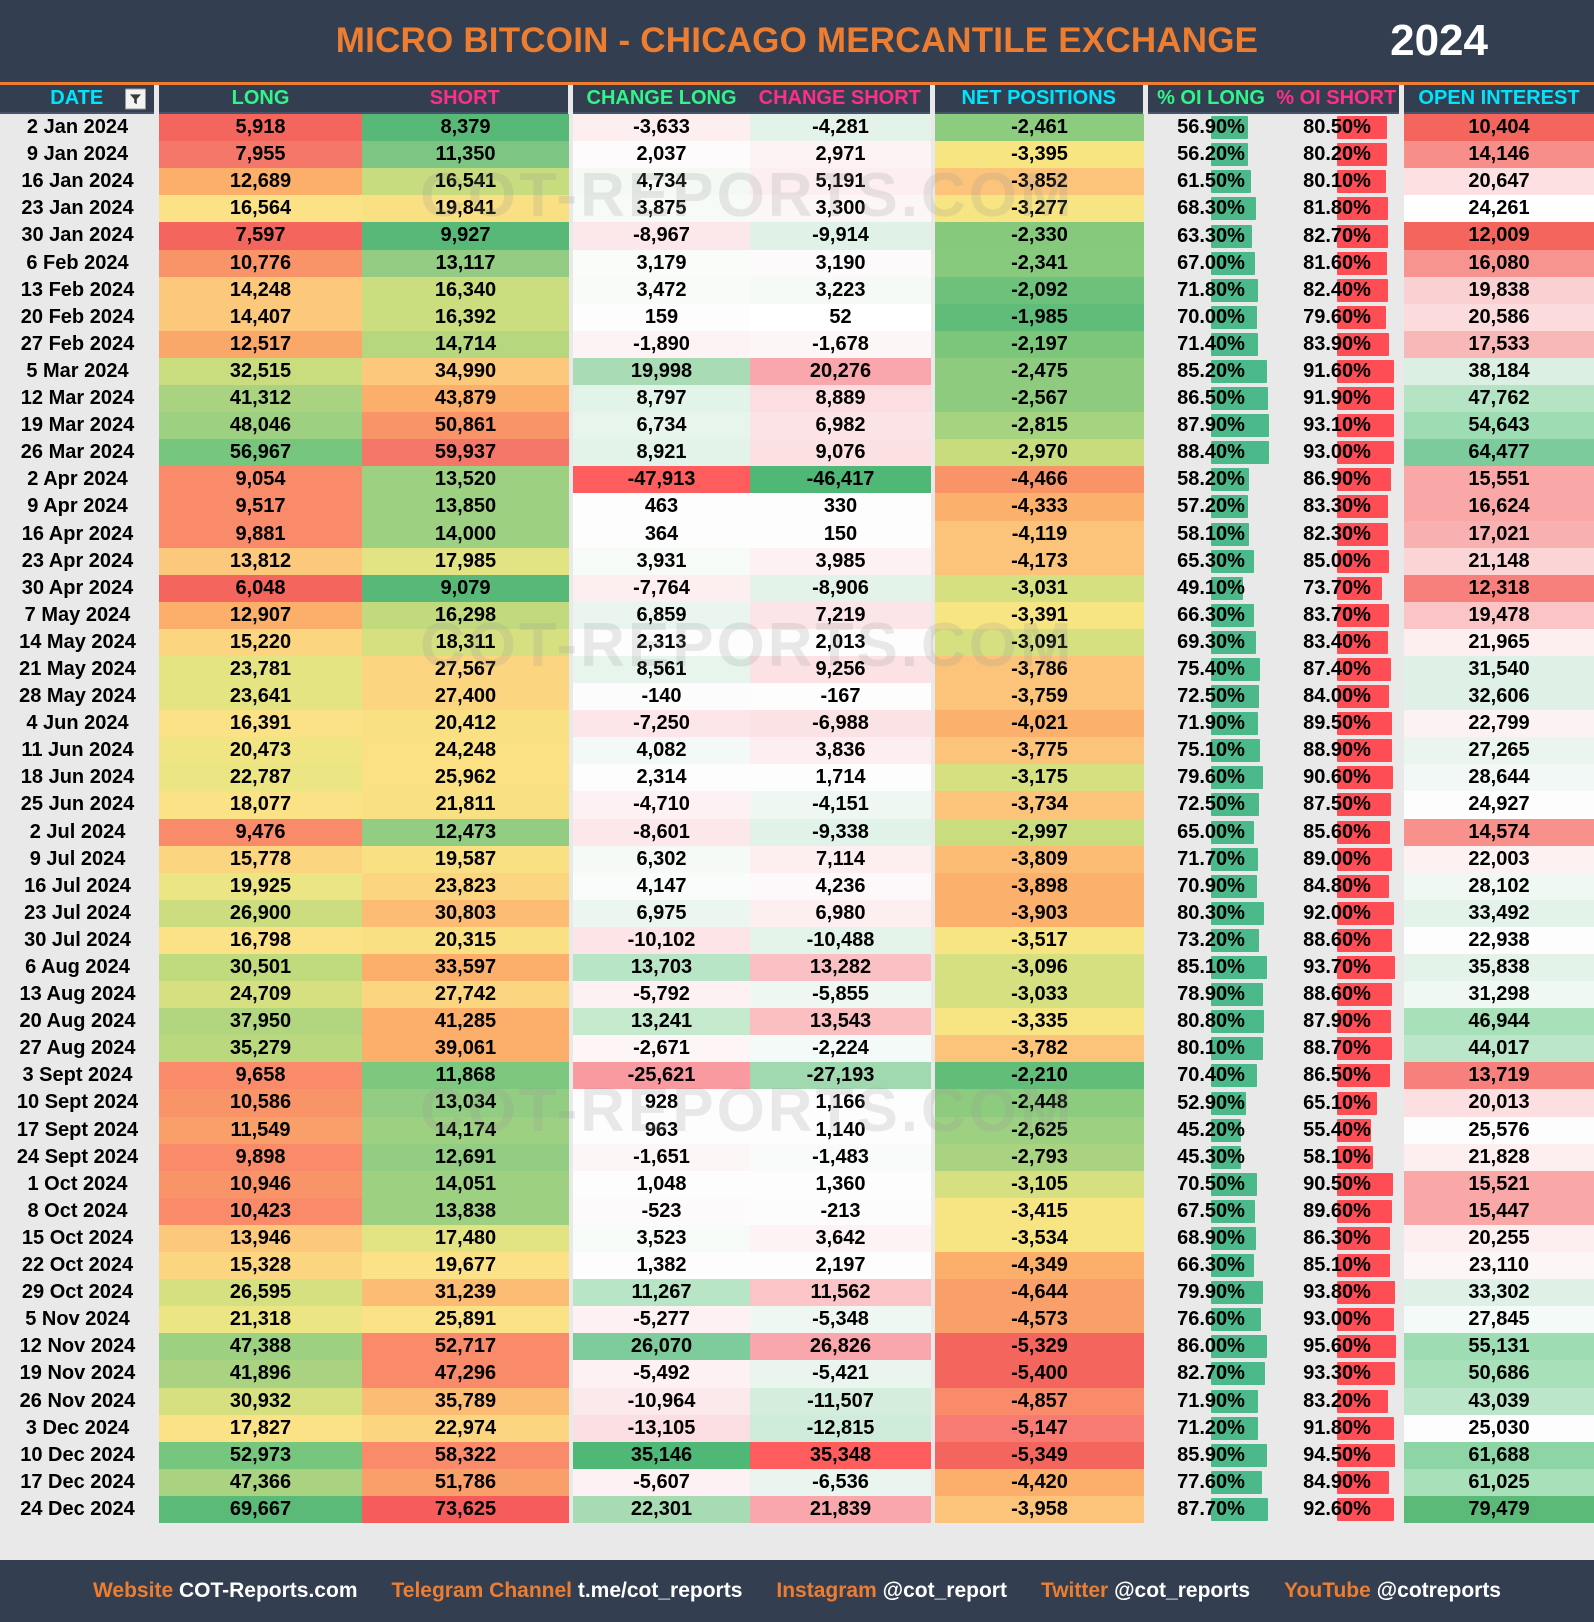 The height and width of the screenshot is (1622, 1594). I want to click on cell-date: 10 Dec 2024, so click(77, 1455).